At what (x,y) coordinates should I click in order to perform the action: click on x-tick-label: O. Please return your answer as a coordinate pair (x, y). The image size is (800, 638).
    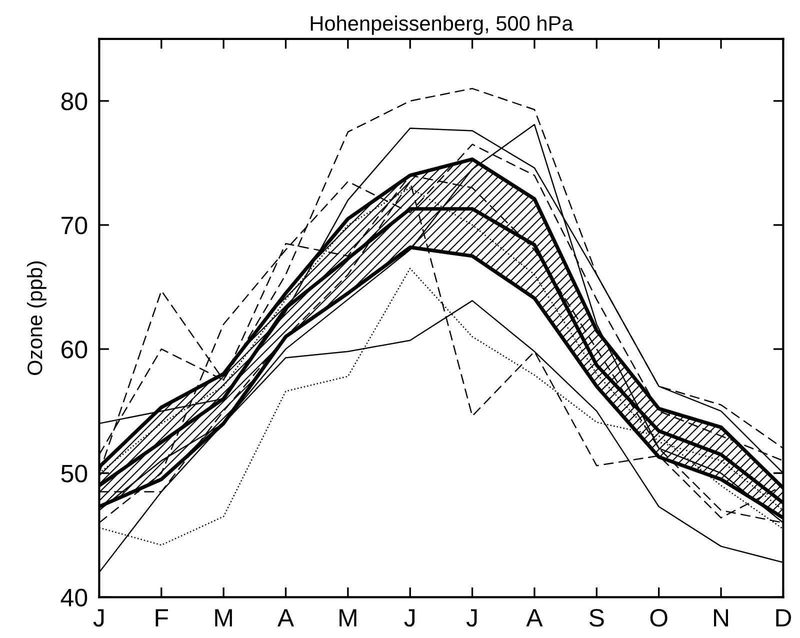
    Looking at the image, I should click on (659, 617).